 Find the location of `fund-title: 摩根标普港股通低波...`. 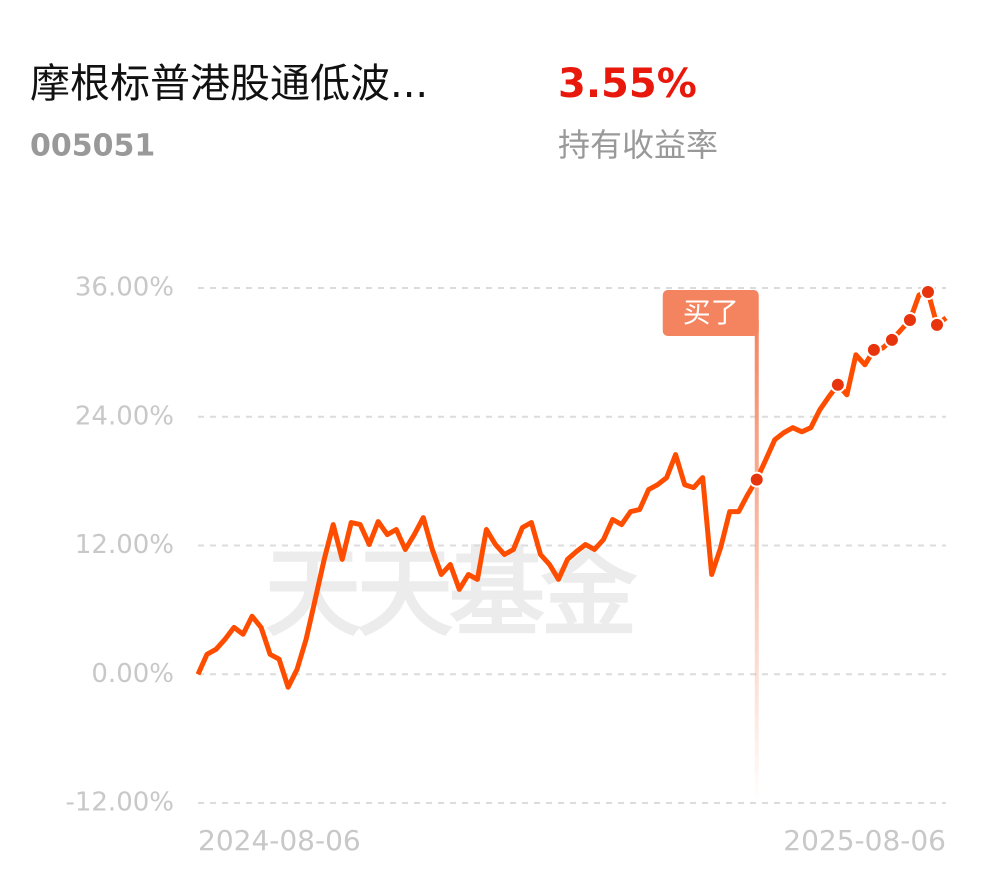

fund-title: 摩根标普港股通低波... is located at coordinates (229, 84).